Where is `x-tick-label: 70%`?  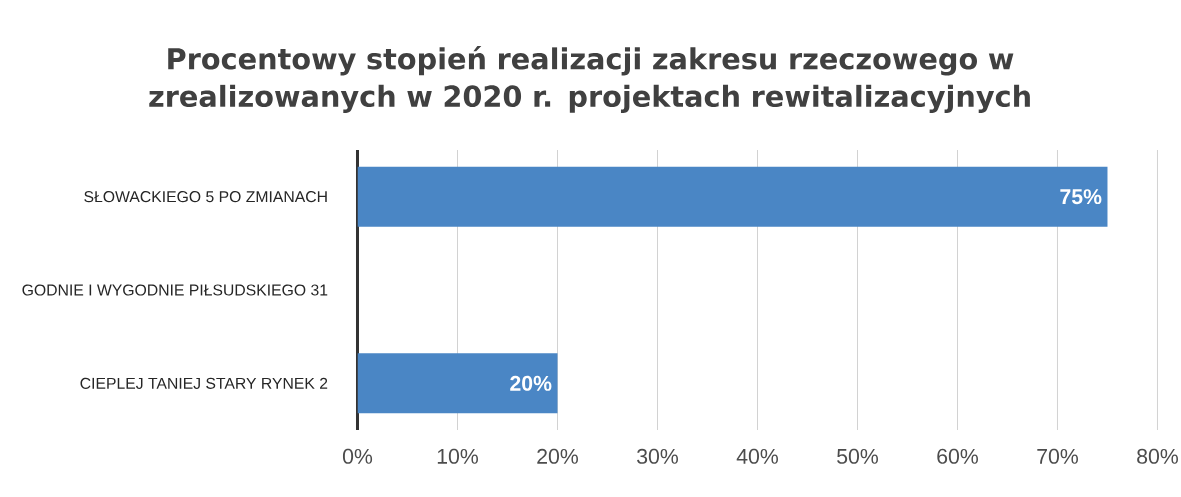
x-tick-label: 70% is located at coordinates (1057, 456).